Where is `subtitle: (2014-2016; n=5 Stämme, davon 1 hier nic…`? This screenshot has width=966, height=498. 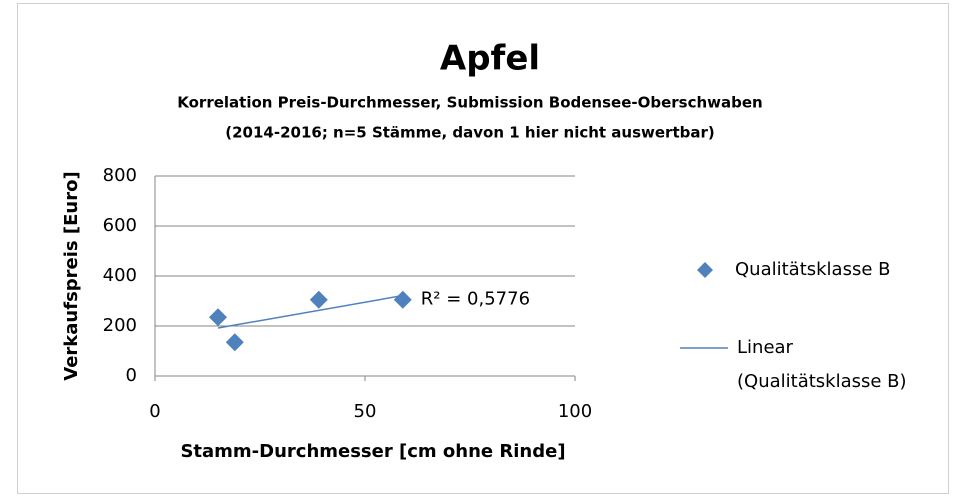 subtitle: (2014-2016; n=5 Stämme, davon 1 hier nic… is located at coordinates (470, 133).